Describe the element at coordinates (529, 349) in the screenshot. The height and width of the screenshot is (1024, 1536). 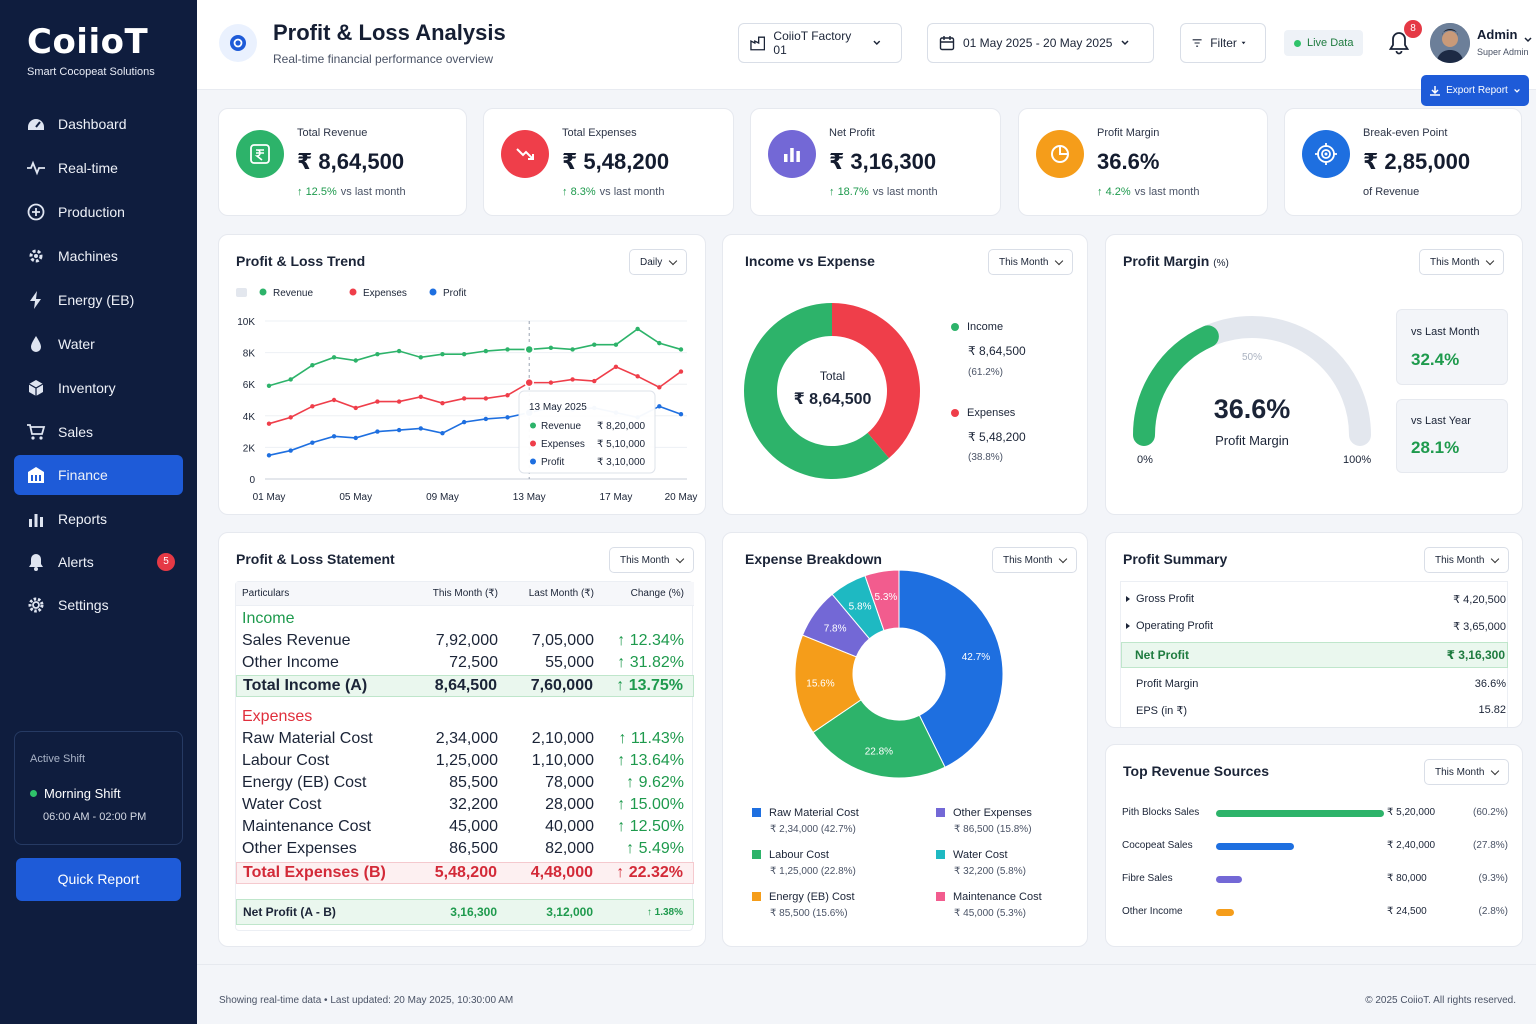
I see `hover-point` at that location.